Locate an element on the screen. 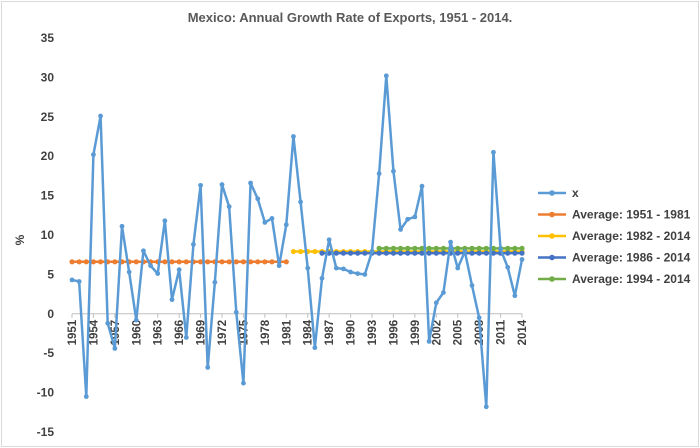 This screenshot has height=448, width=700. legend-label: Average: 1994 - 2014 is located at coordinates (631, 279).